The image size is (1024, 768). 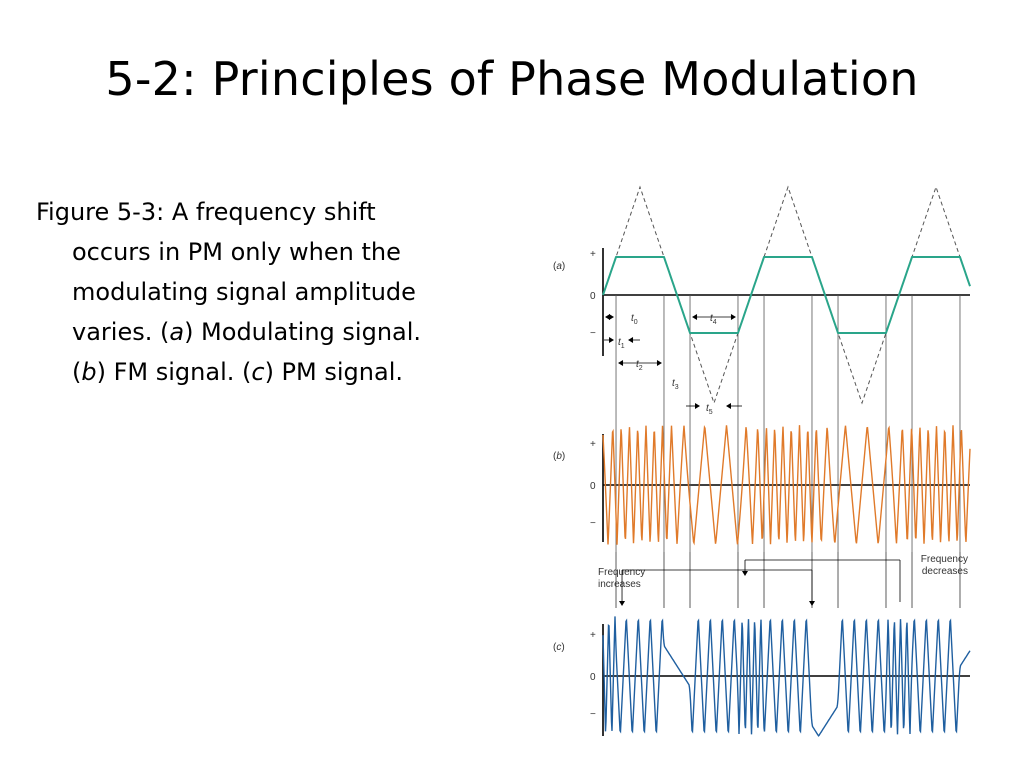 I want to click on caption-line: Figure 5-3: A frequency shift, so click(x=266, y=212).